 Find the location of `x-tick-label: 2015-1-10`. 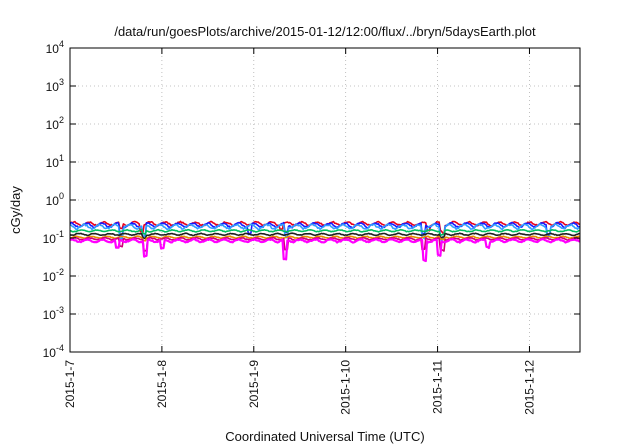

x-tick-label: 2015-1-10 is located at coordinates (346, 387).